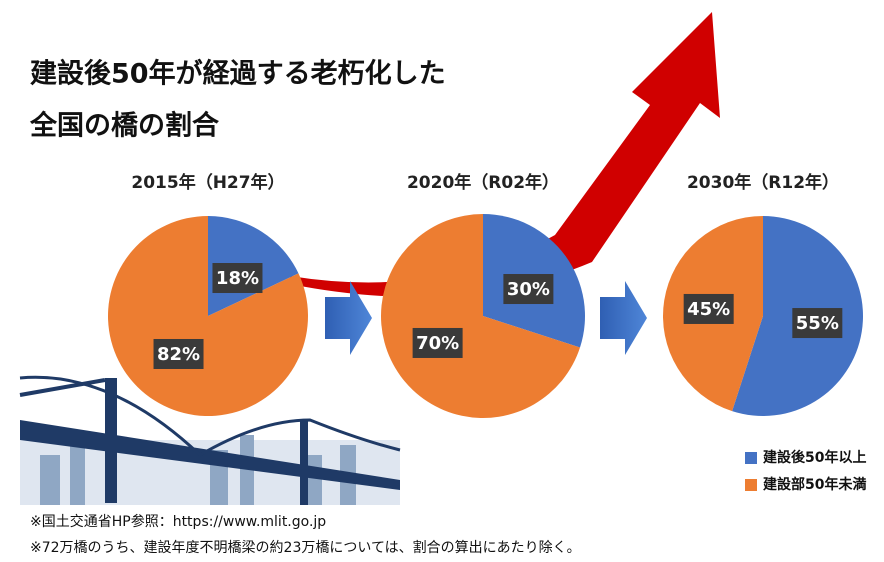  What do you see at coordinates (238, 74) in the screenshot?
I see `title-line: 建設後50年が経過する老朽化した` at bounding box center [238, 74].